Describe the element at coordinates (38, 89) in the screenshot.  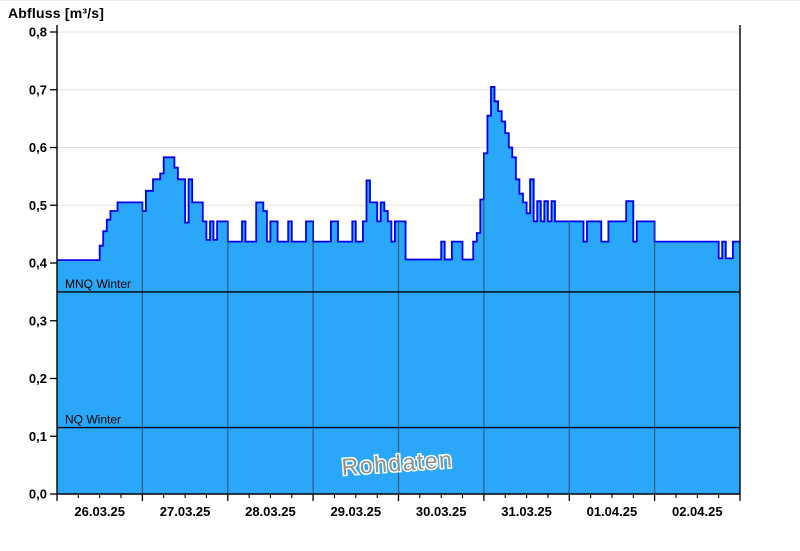
I see `y-tick-label: 0,7` at that location.